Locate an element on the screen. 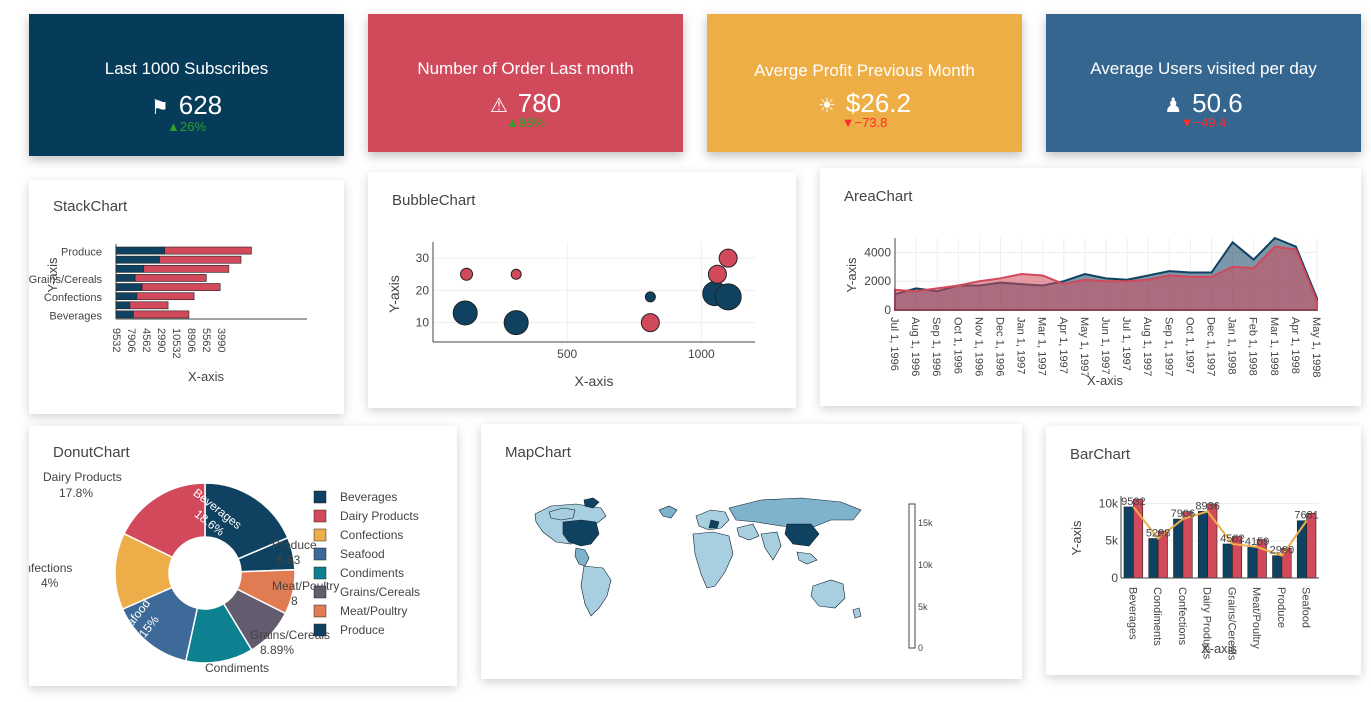 This screenshot has height=702, width=1371. x-tick-label: Feb 1, 1998 is located at coordinates (1253, 346).